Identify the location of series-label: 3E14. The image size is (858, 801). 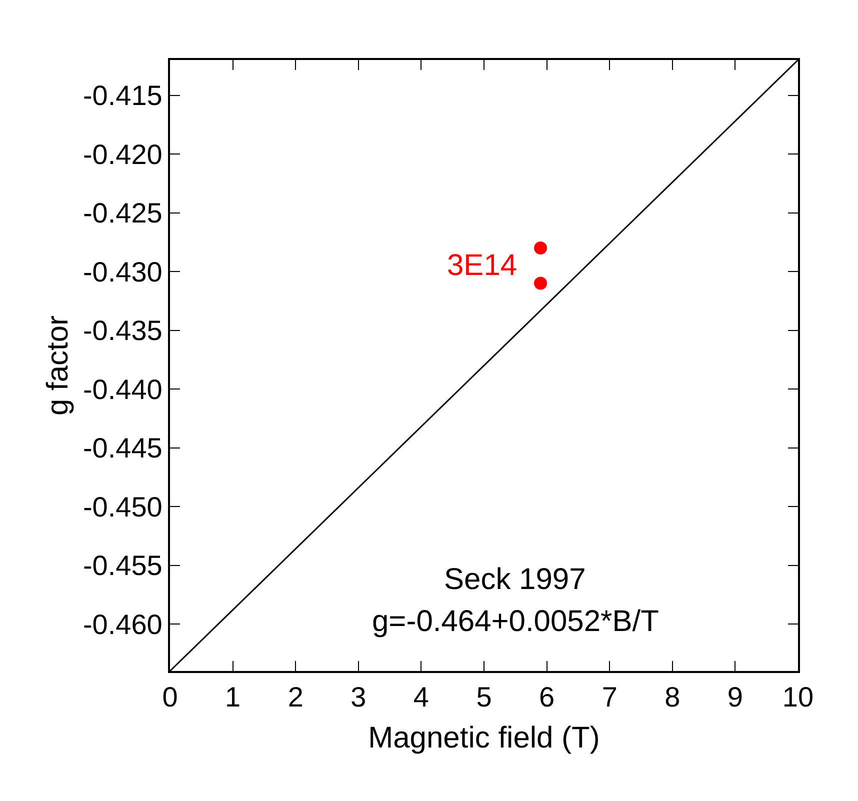
(482, 265).